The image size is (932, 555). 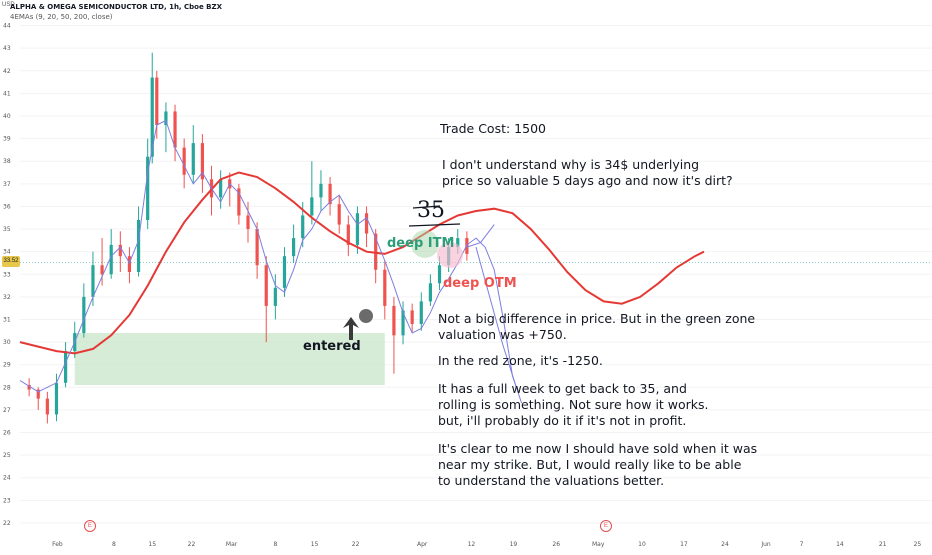 I want to click on x-tick-label: Feb, so click(x=57, y=544).